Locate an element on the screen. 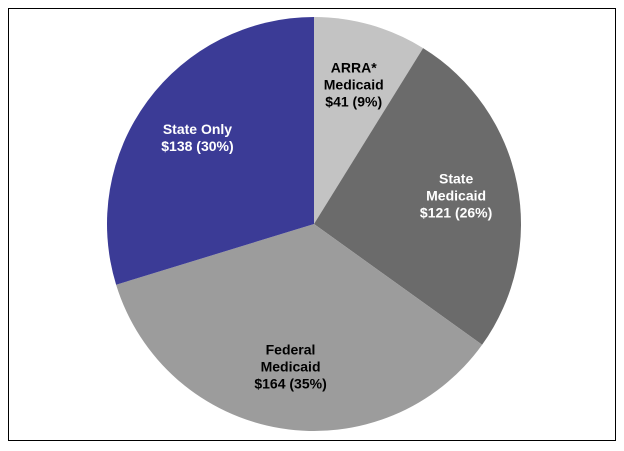 This screenshot has height=451, width=624. value-label: $41 (9%) is located at coordinates (354, 101).